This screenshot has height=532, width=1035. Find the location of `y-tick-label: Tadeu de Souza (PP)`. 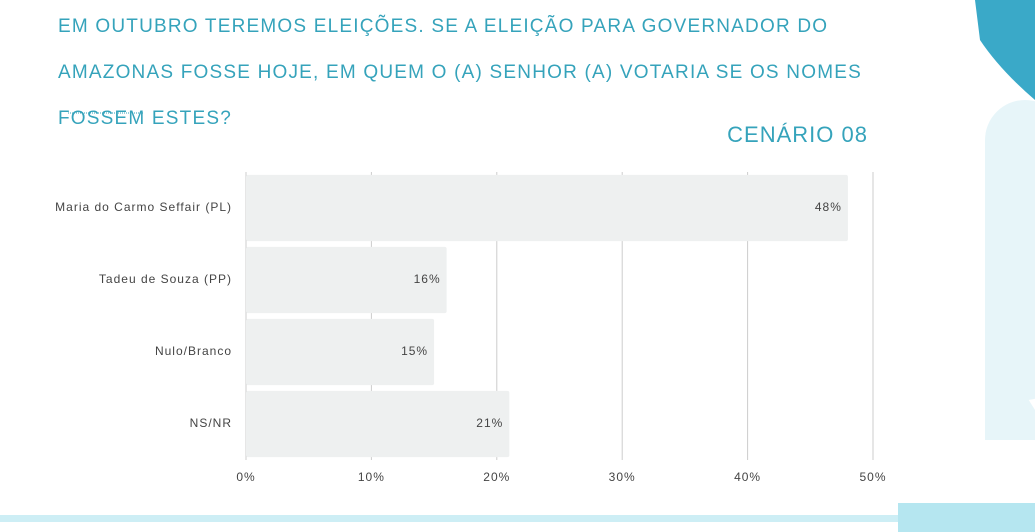

y-tick-label: Tadeu de Souza (PP) is located at coordinates (165, 279).